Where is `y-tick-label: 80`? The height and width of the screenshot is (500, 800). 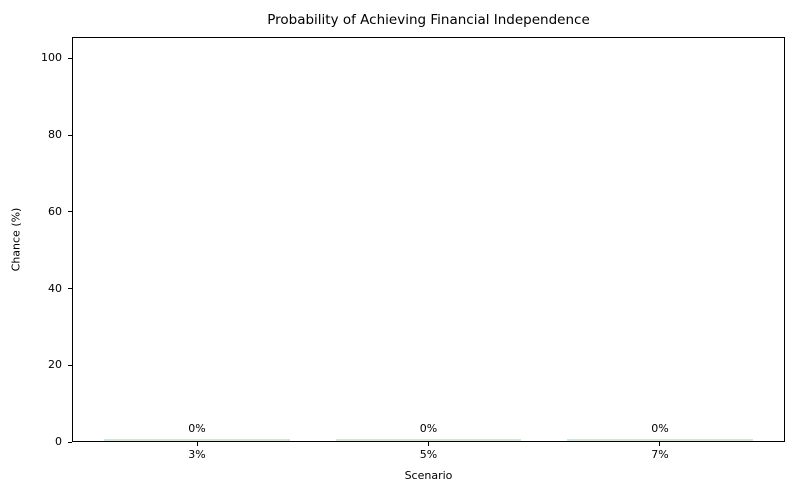
y-tick-label: 80 is located at coordinates (55, 135).